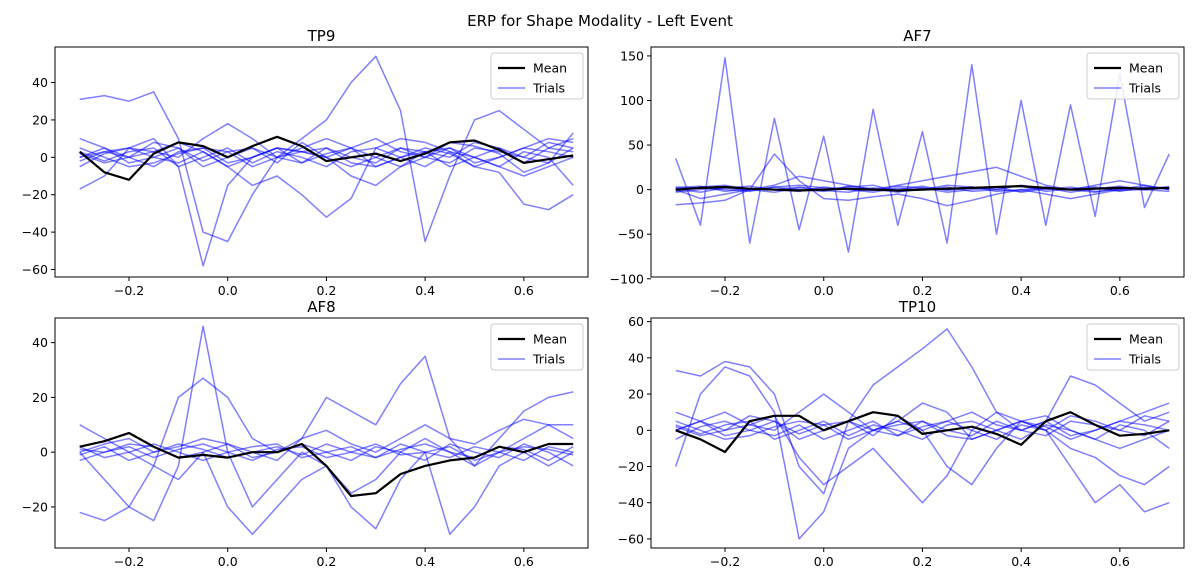 This screenshot has width=1200, height=575. Describe the element at coordinates (632, 55) in the screenshot. I see `y-tick-label: 150` at that location.